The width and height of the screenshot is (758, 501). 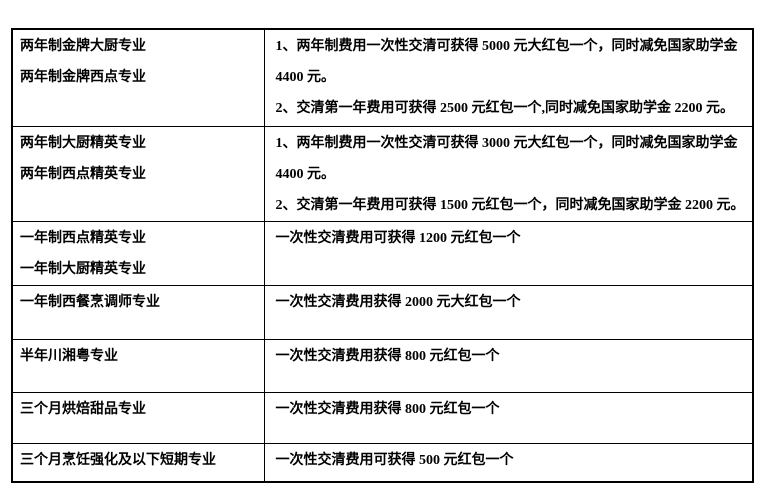 I want to click on program-line: 两年制金牌西点专业, so click(x=83, y=77).